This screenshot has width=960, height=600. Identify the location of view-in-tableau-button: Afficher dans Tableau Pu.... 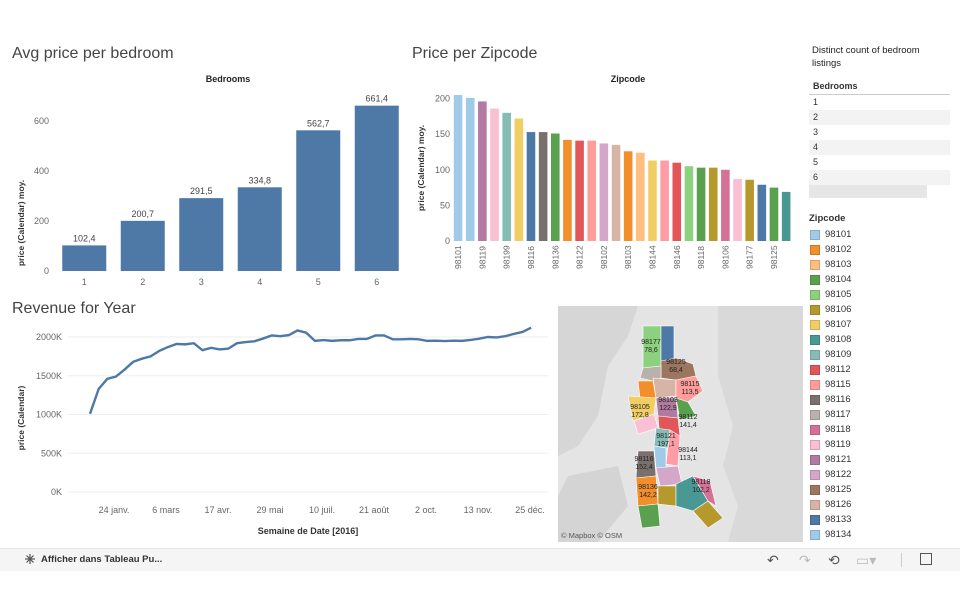
(93, 559).